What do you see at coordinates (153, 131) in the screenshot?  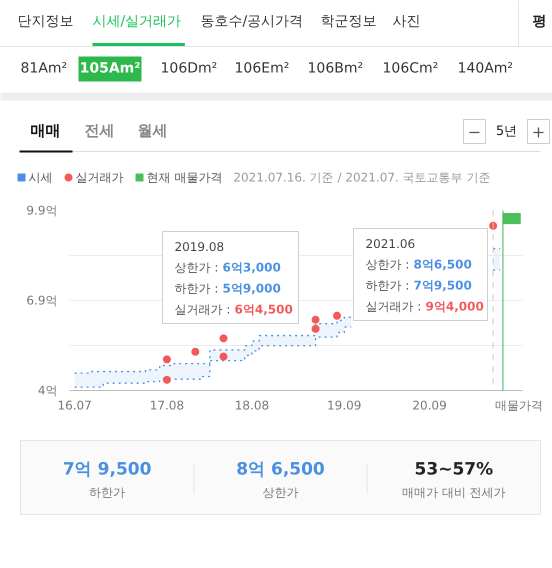 I see `text: 월세` at bounding box center [153, 131].